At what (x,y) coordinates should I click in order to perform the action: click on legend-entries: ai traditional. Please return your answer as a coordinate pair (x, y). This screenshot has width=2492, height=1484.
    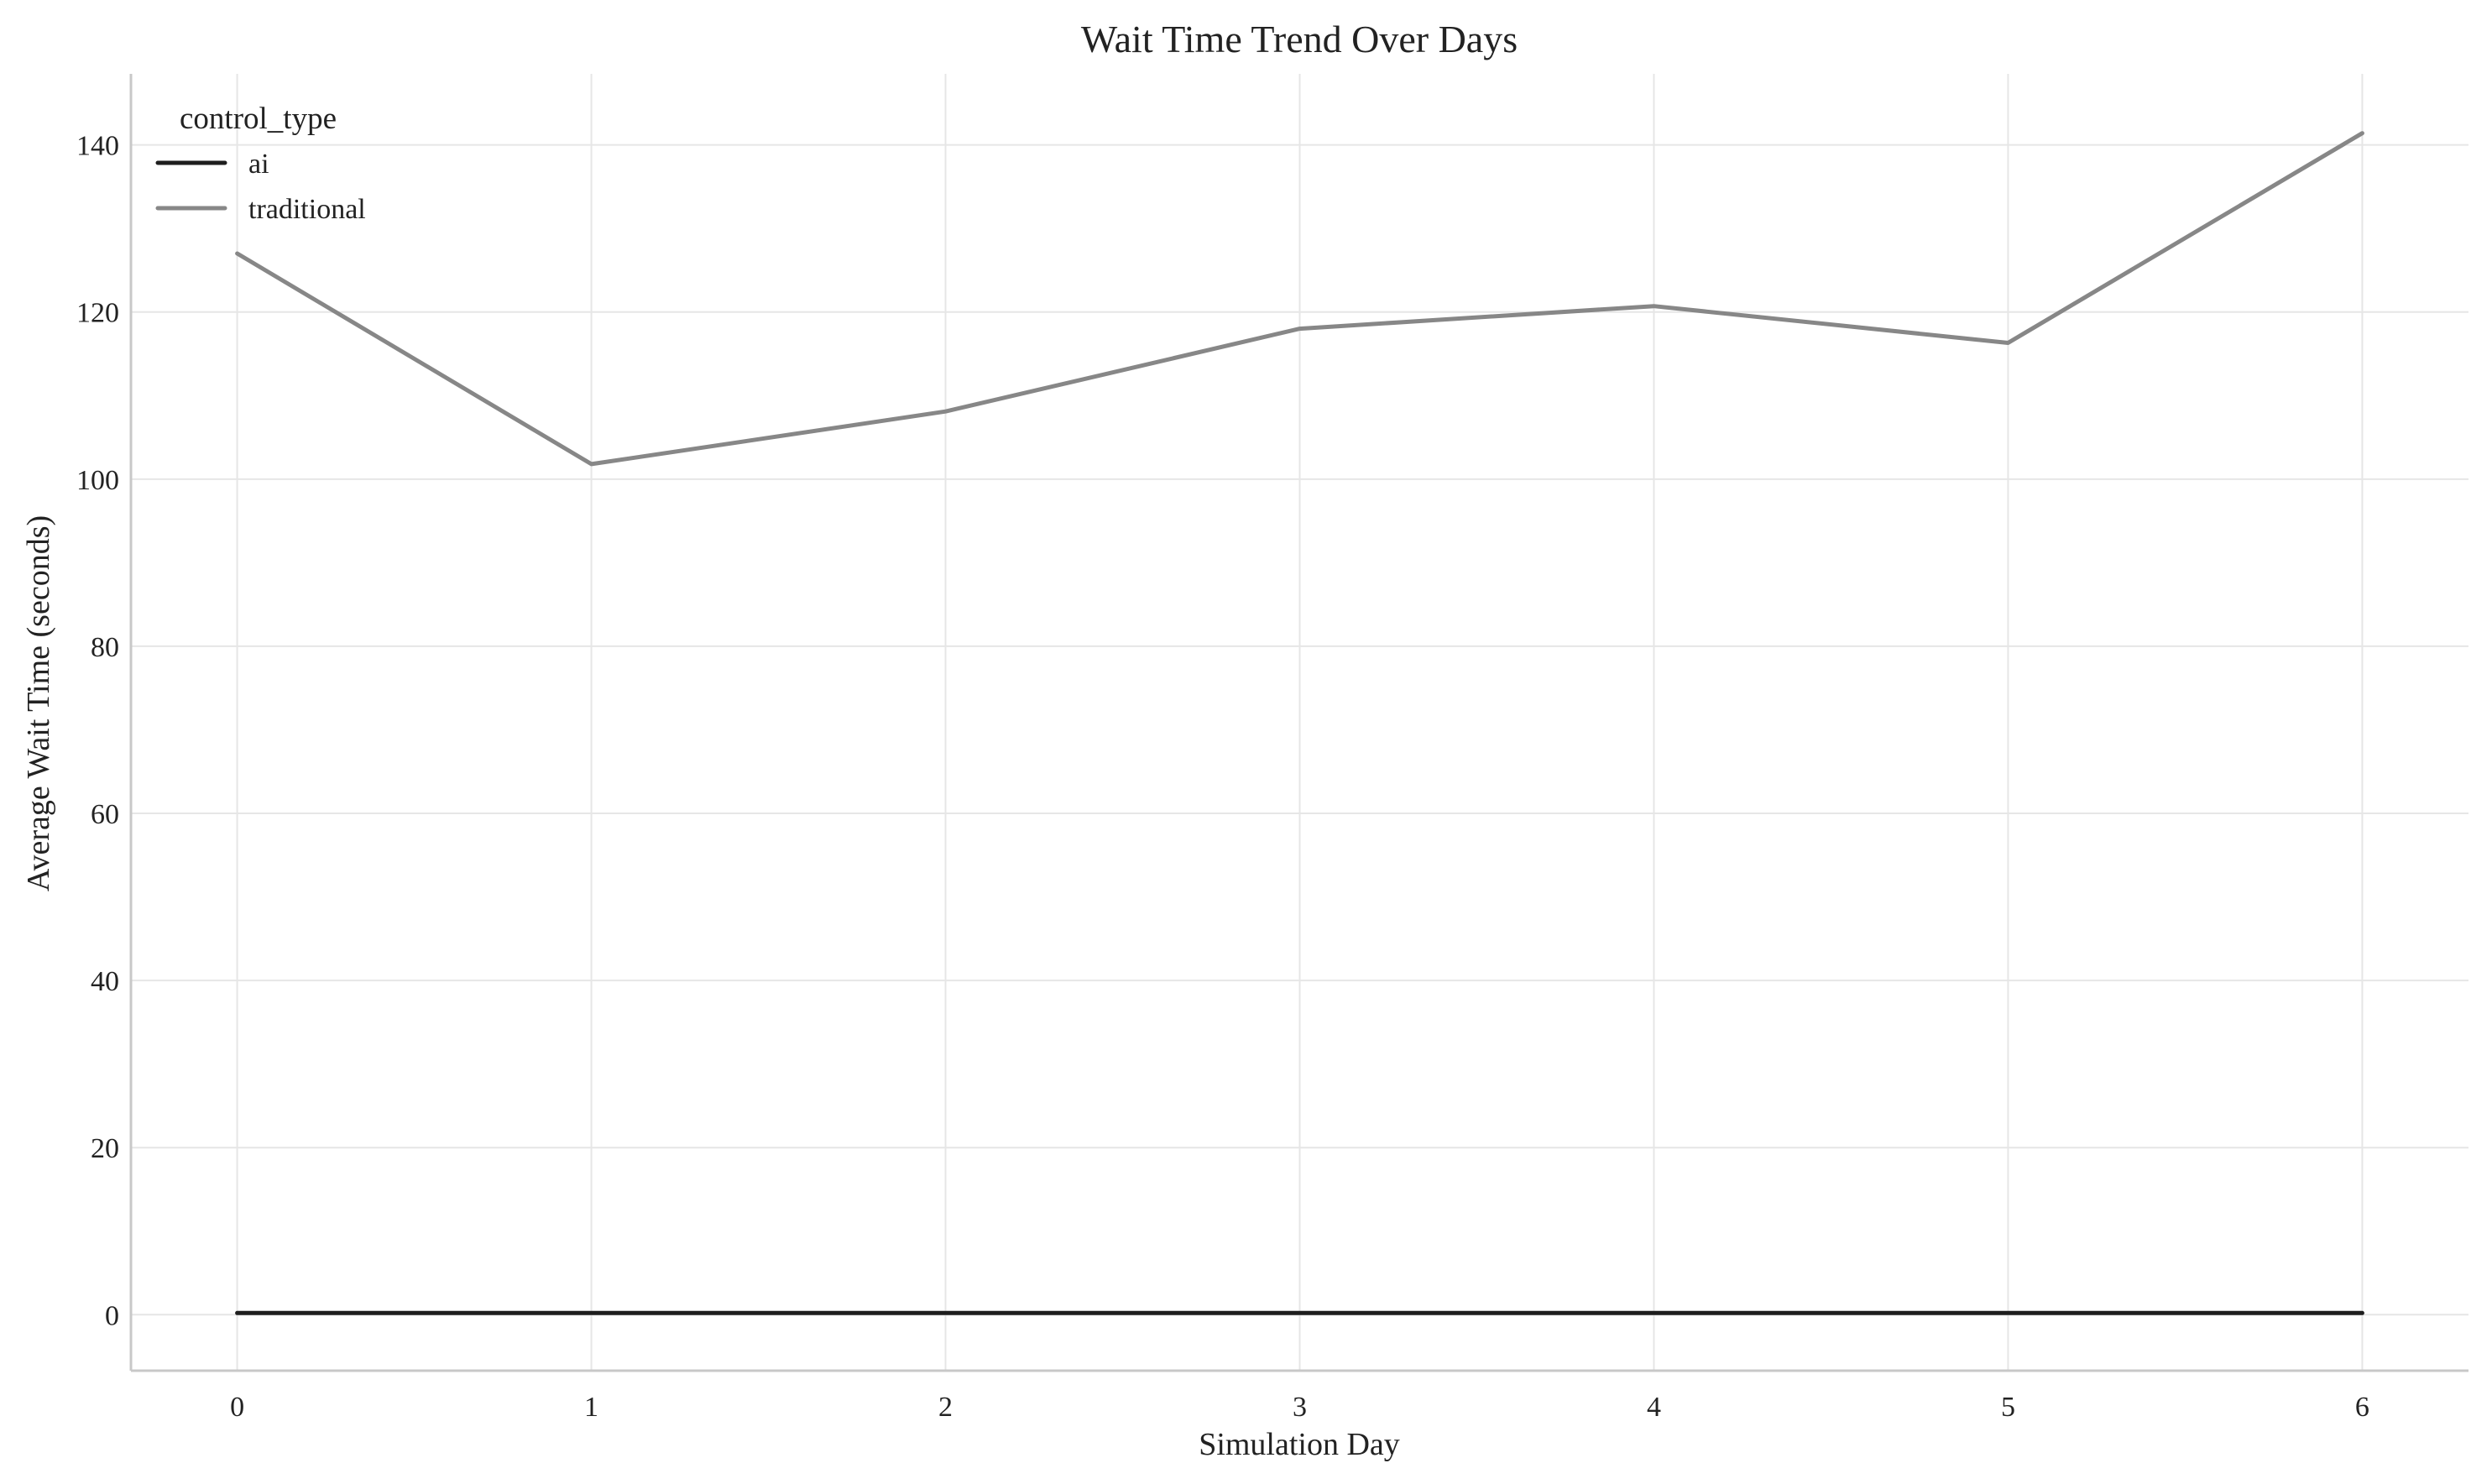
    Looking at the image, I should click on (260, 187).